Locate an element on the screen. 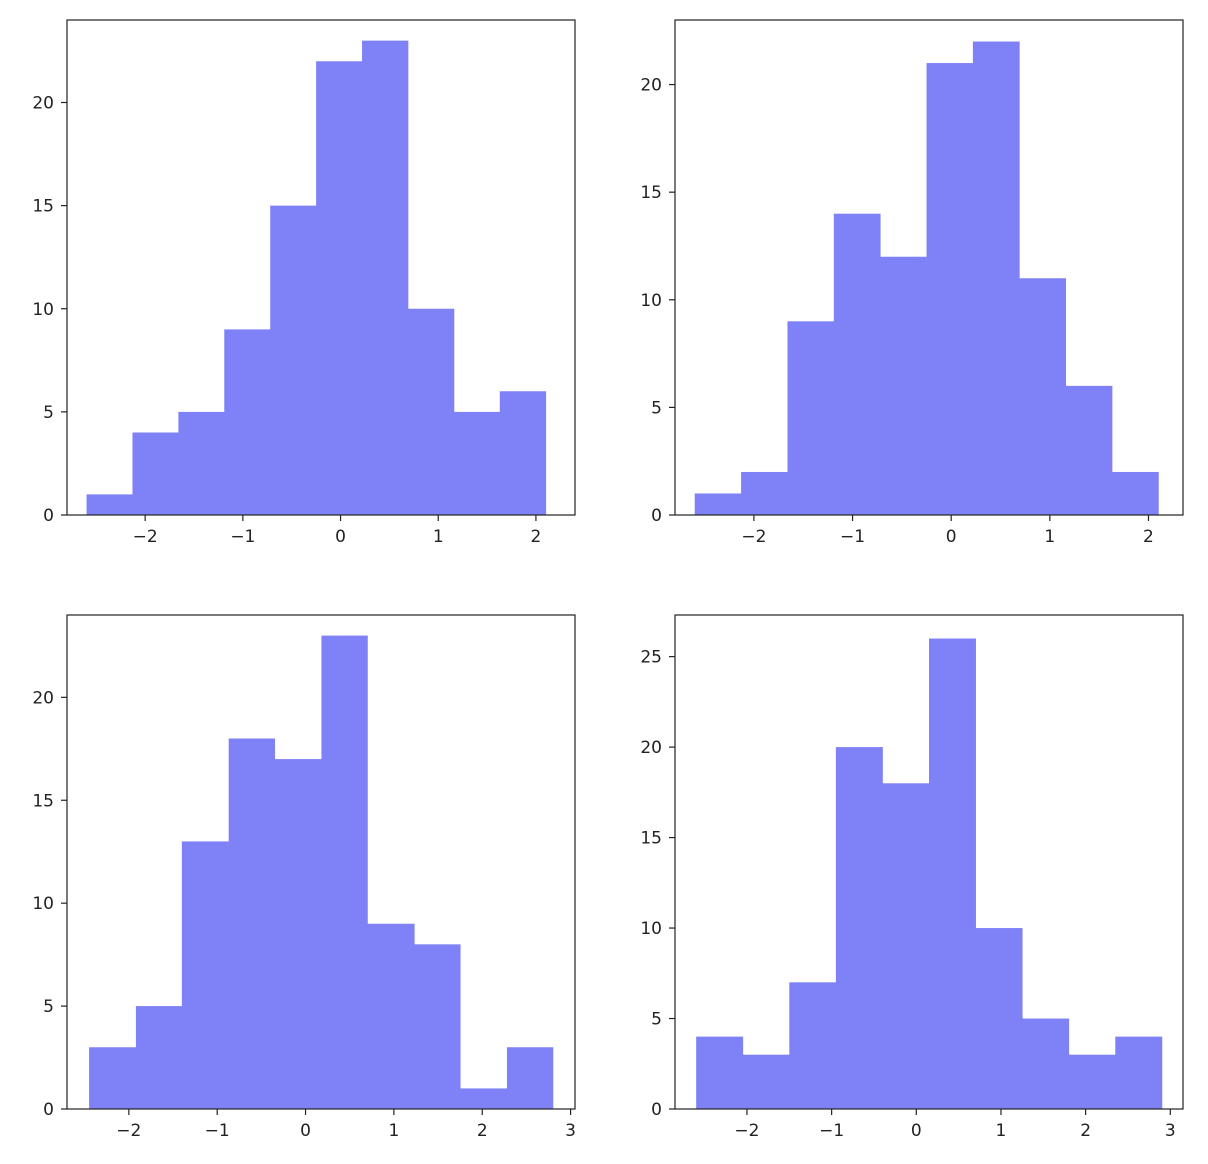 This screenshot has height=1164, width=1208. y-tick-label: 25 is located at coordinates (651, 658).